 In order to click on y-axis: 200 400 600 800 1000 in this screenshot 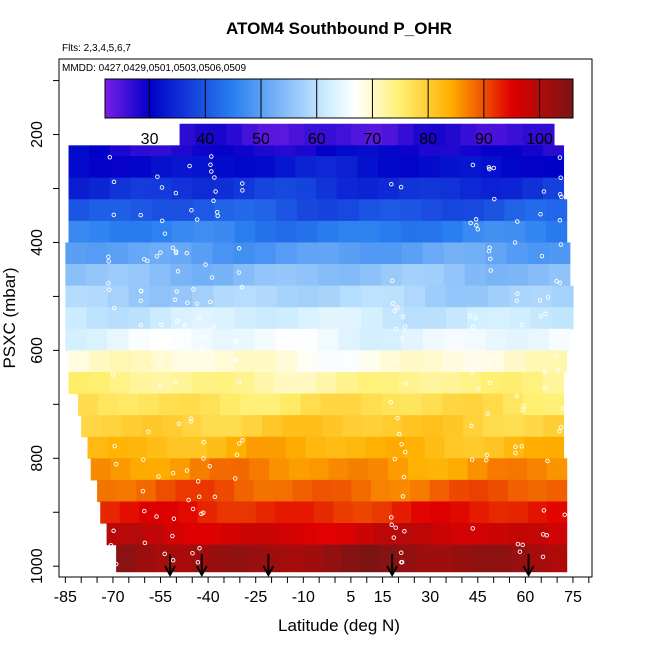, I will do `click(44, 332)`.